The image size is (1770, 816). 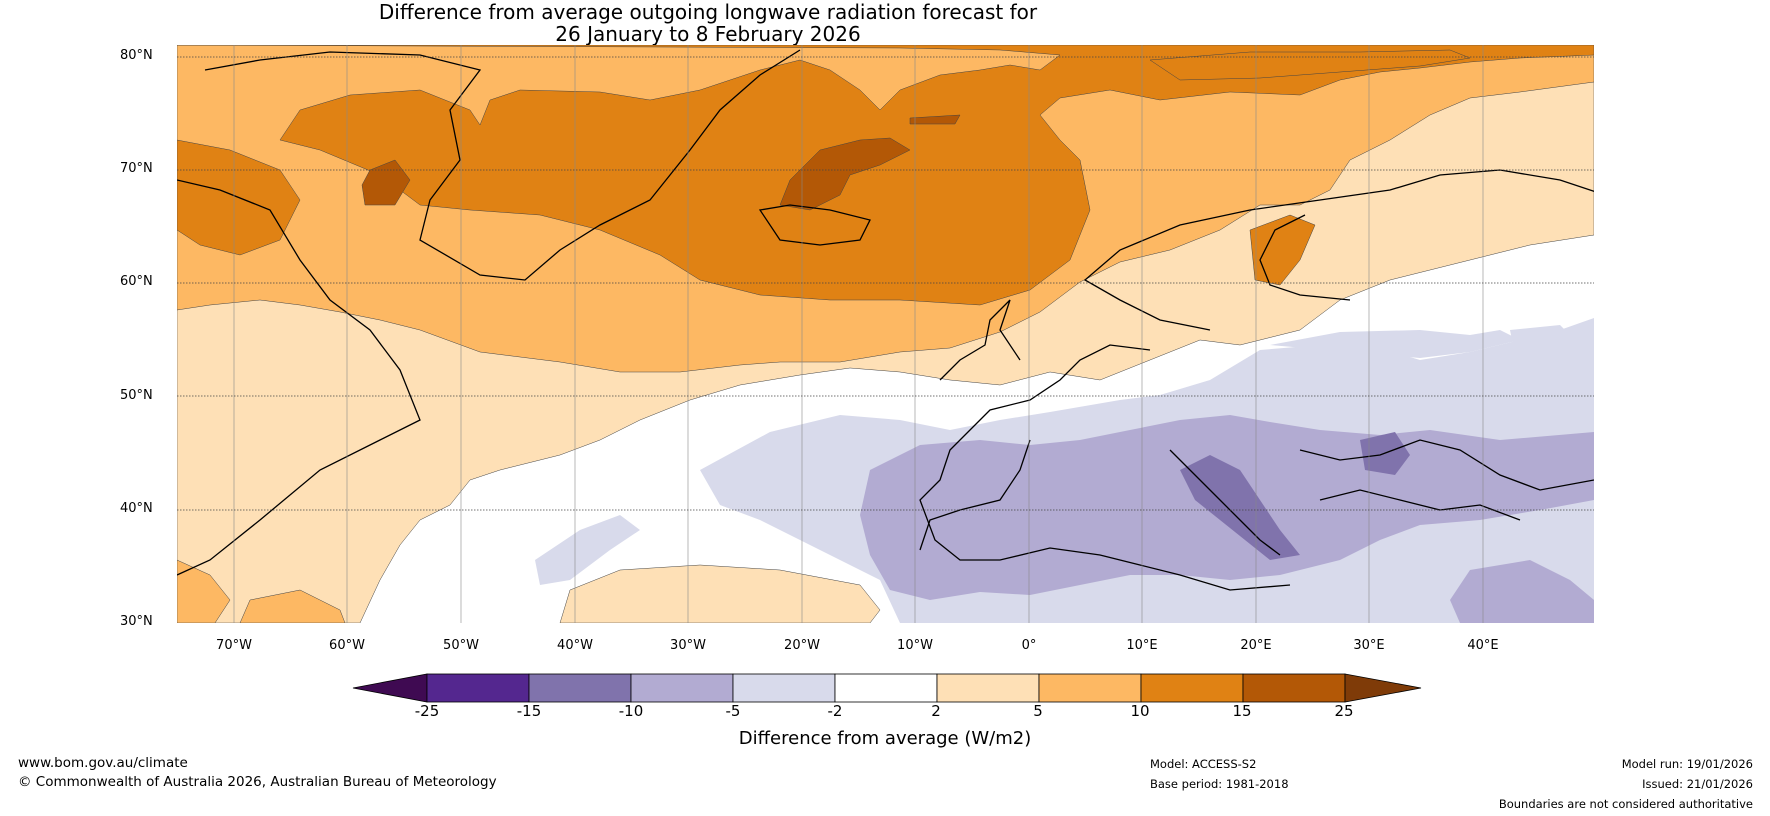 What do you see at coordinates (1203, 764) in the screenshot?
I see `footer-model: Model: ACCESS-S2` at bounding box center [1203, 764].